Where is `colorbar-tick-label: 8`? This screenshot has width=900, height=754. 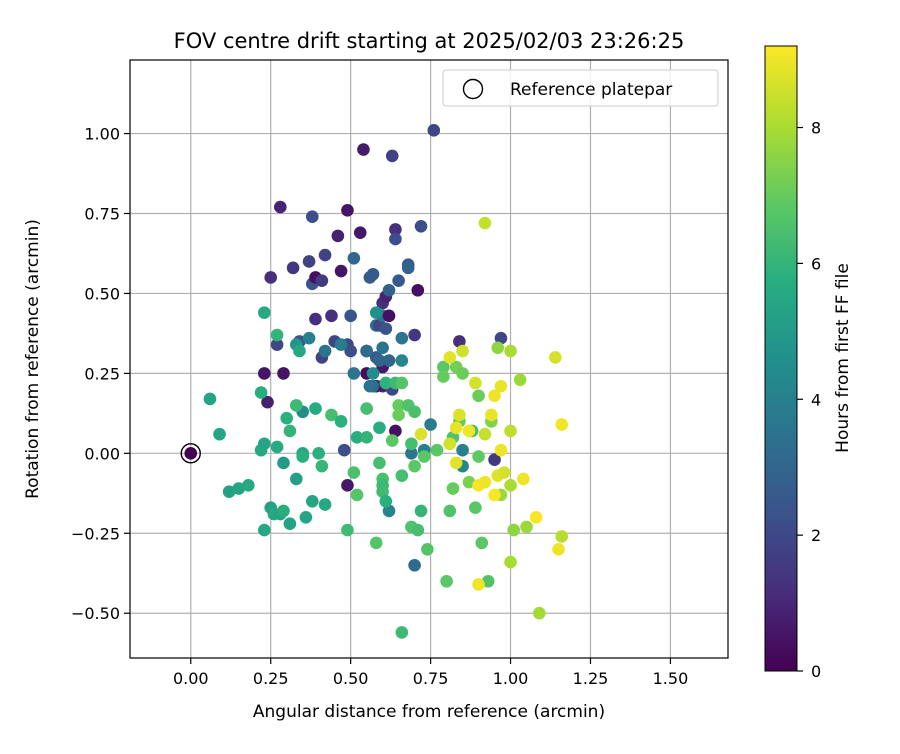
colorbar-tick-label: 8 is located at coordinates (816, 128).